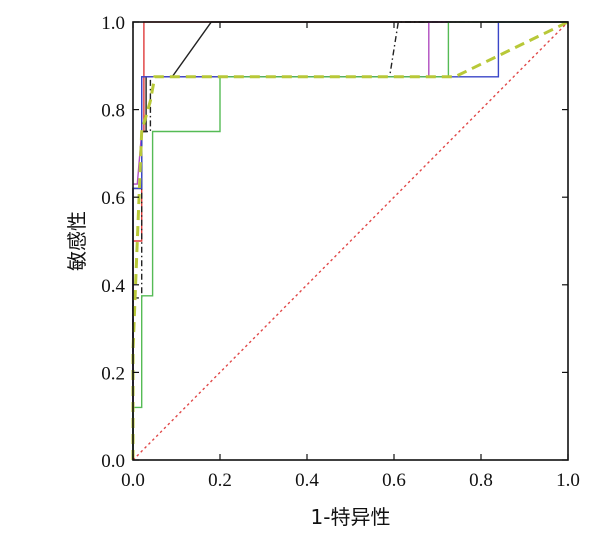 This screenshot has height=536, width=610. I want to click on y-tick-label: 0.4, so click(113, 286).